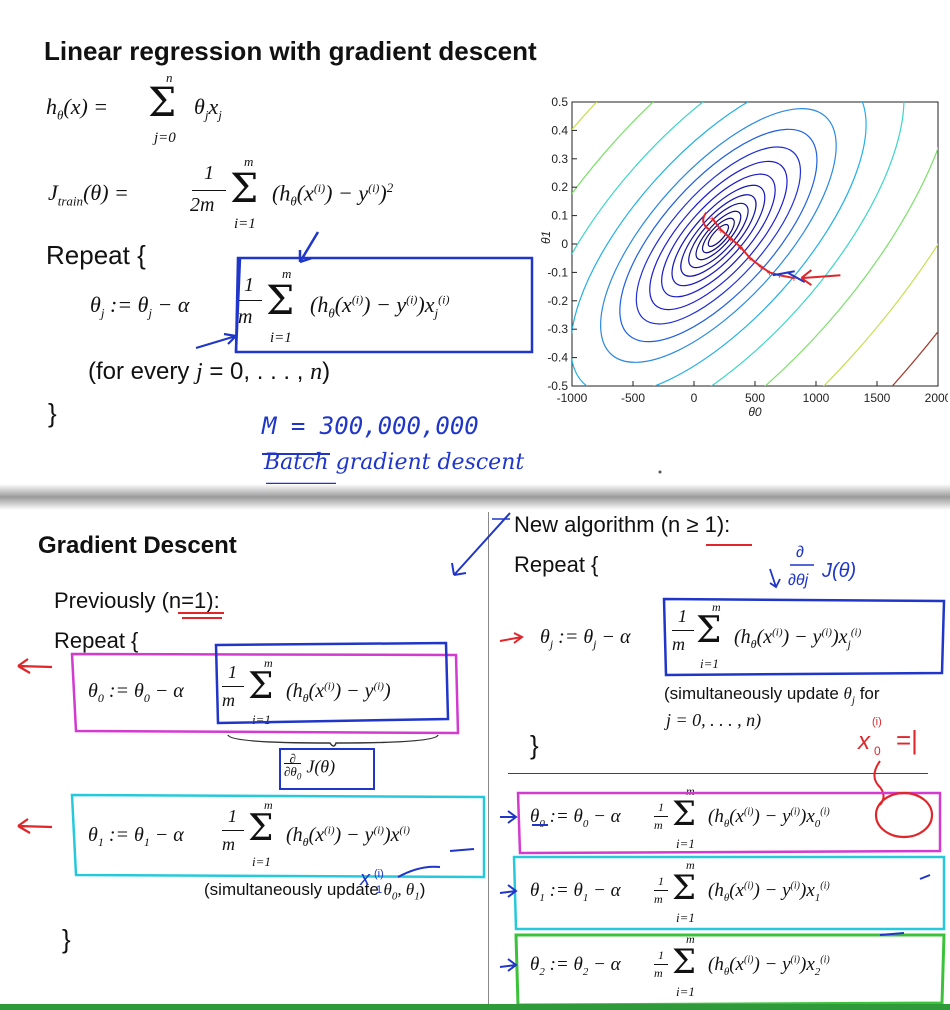 Image resolution: width=950 pixels, height=1010 pixels. What do you see at coordinates (290, 51) in the screenshot?
I see `slide-title: Linear regression with gradient descent` at bounding box center [290, 51].